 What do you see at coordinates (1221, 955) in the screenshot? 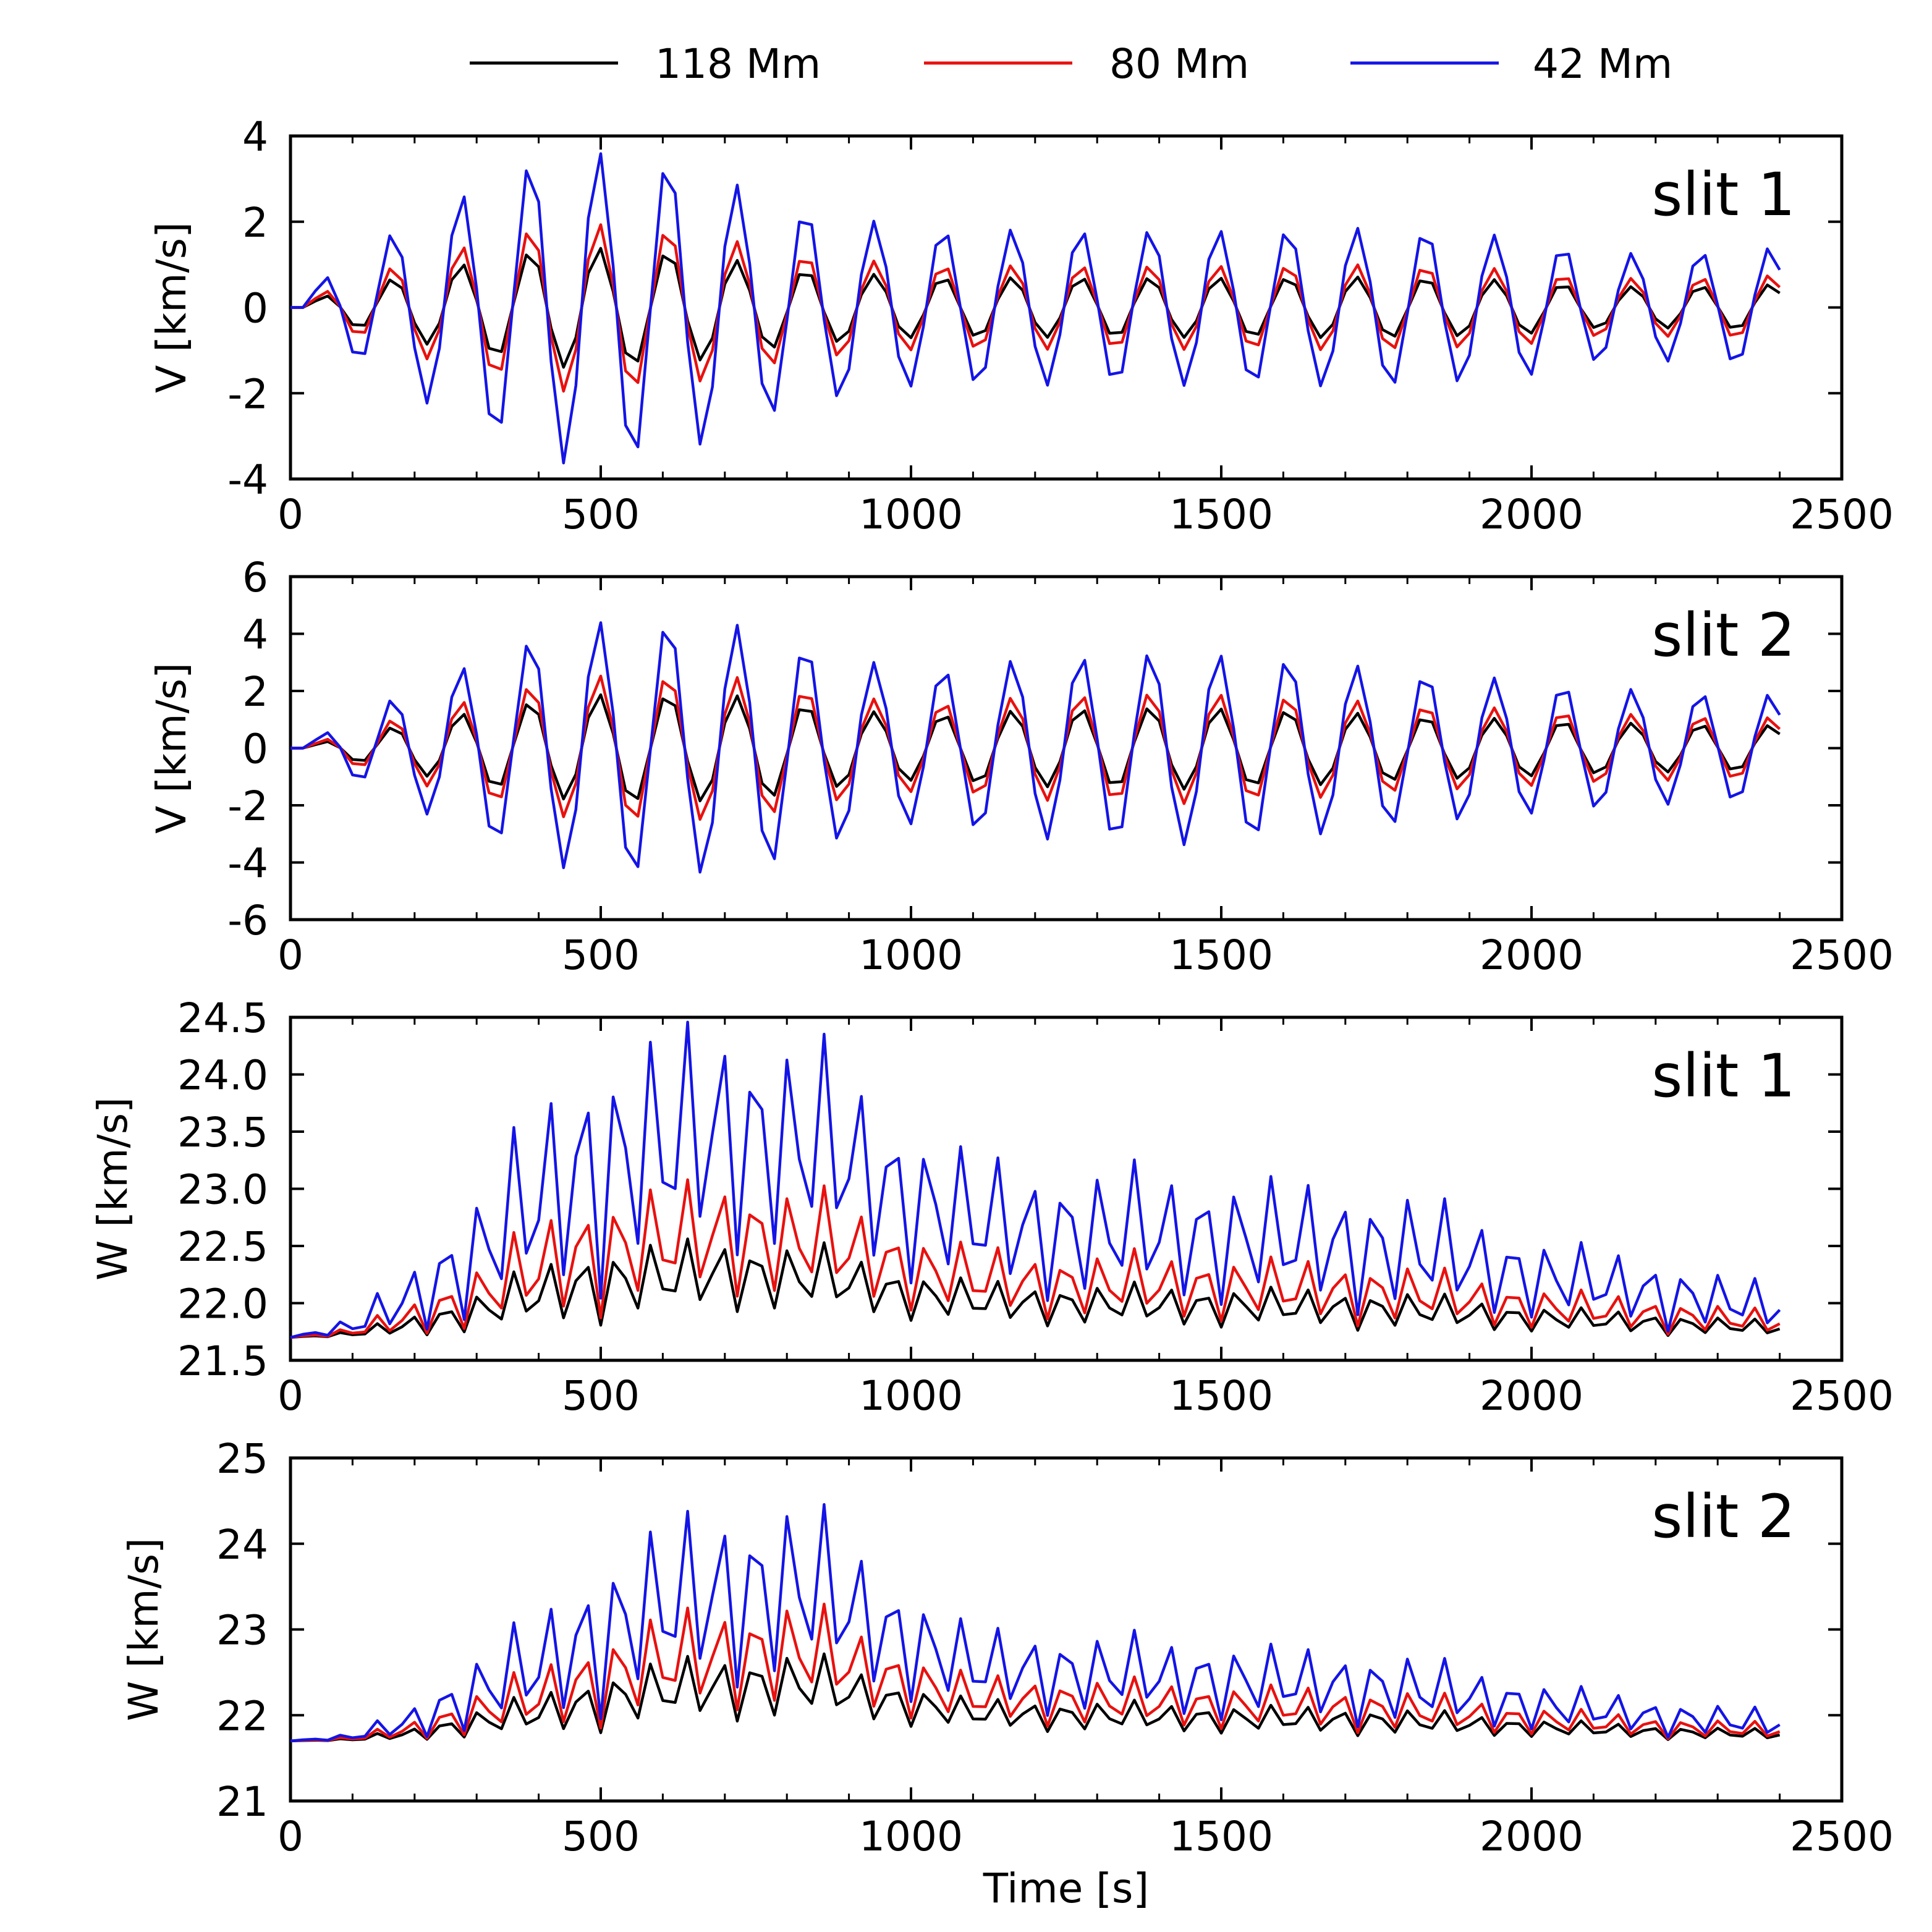
I see `panel-2-xtick-label: 1500` at bounding box center [1221, 955].